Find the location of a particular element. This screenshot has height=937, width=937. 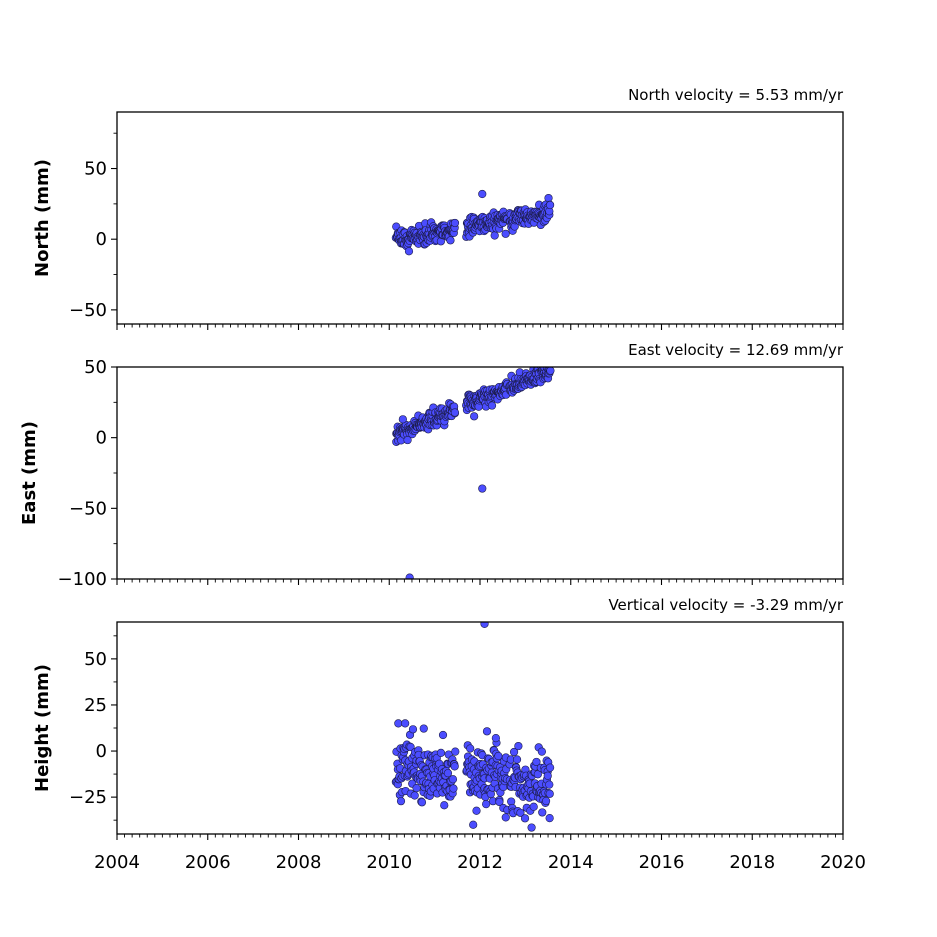

east-y-axis-label: East (mm) is located at coordinates (29, 473).